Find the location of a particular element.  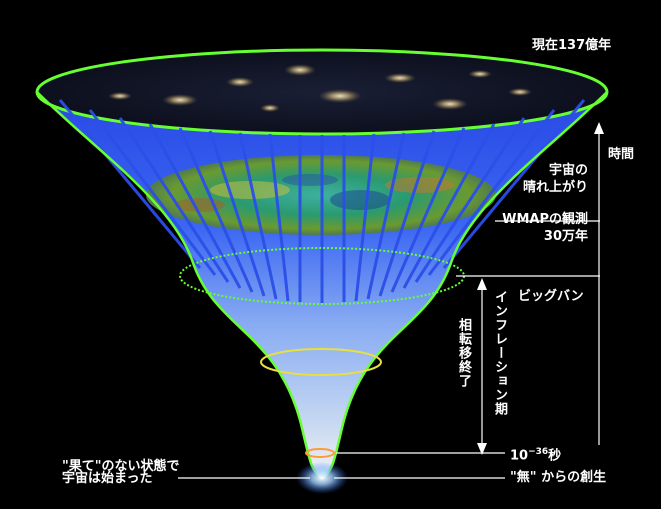

clear-up-label-1: 宇宙の is located at coordinates (568, 170).